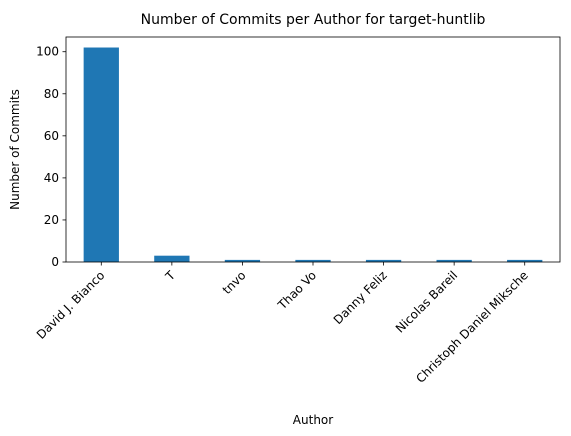 This screenshot has width=571, height=436. What do you see at coordinates (101, 154) in the screenshot?
I see `bar-david-j-bianco` at bounding box center [101, 154].